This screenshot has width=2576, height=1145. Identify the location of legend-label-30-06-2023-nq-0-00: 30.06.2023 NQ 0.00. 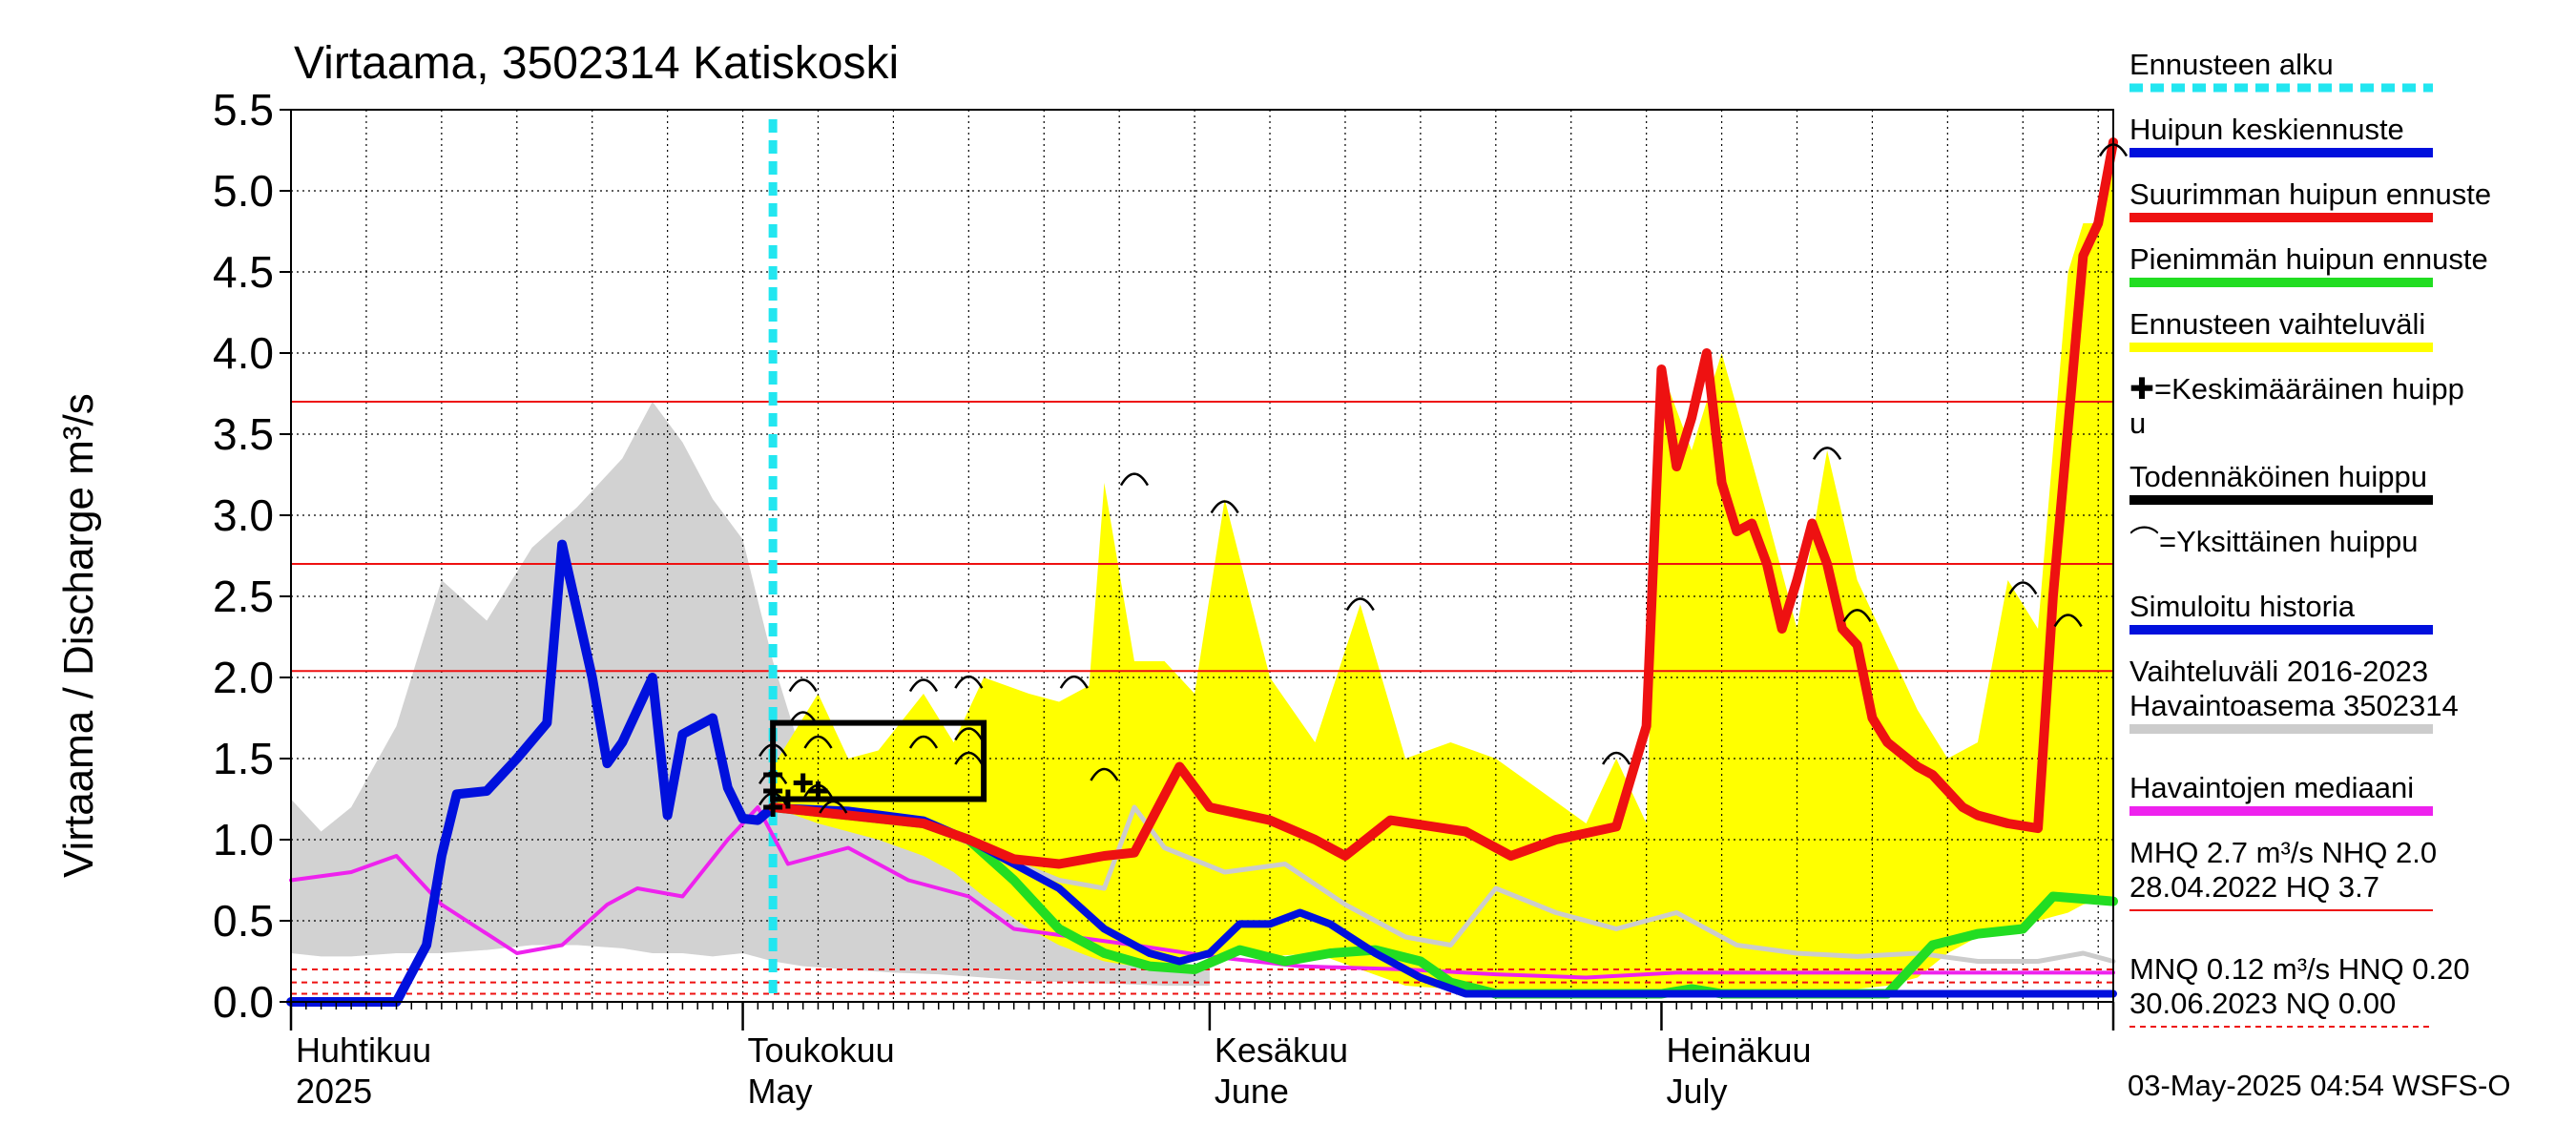
(2262, 1004).